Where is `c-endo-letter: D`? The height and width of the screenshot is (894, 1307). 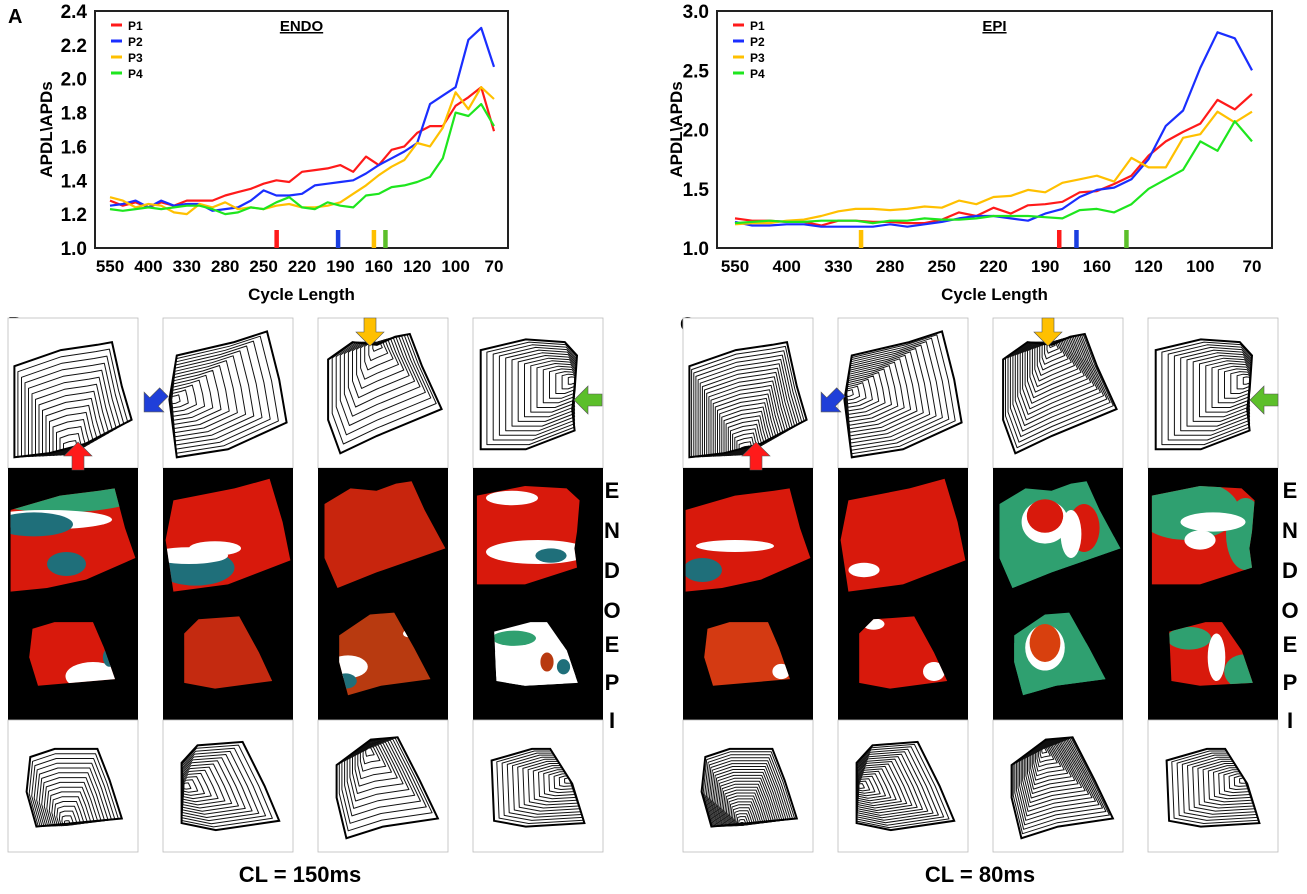 c-endo-letter: D is located at coordinates (1290, 570).